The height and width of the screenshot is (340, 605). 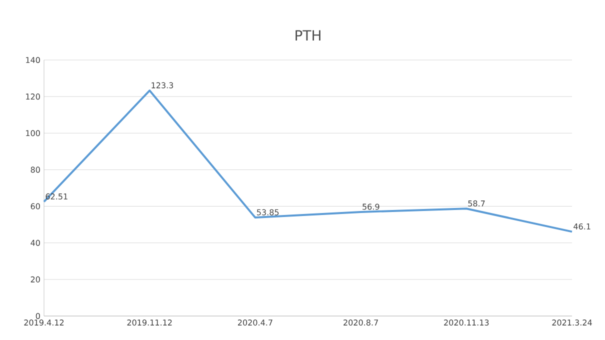 What do you see at coordinates (361, 323) in the screenshot?
I see `x-tick-label: 2020.8.7` at bounding box center [361, 323].